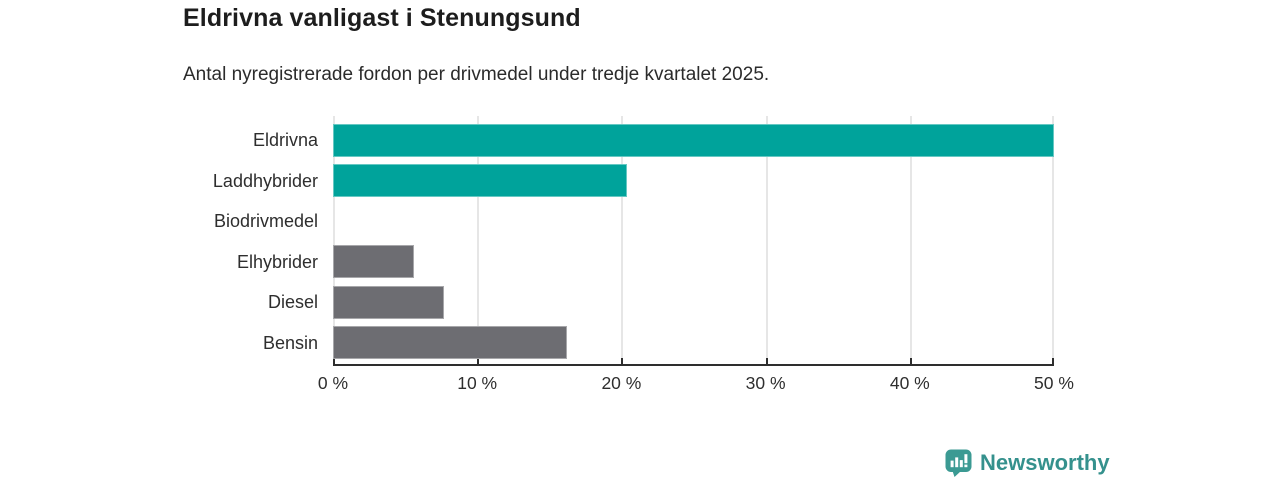 This screenshot has height=480, width=1280. I want to click on bar-eldrivna, so click(693, 140).